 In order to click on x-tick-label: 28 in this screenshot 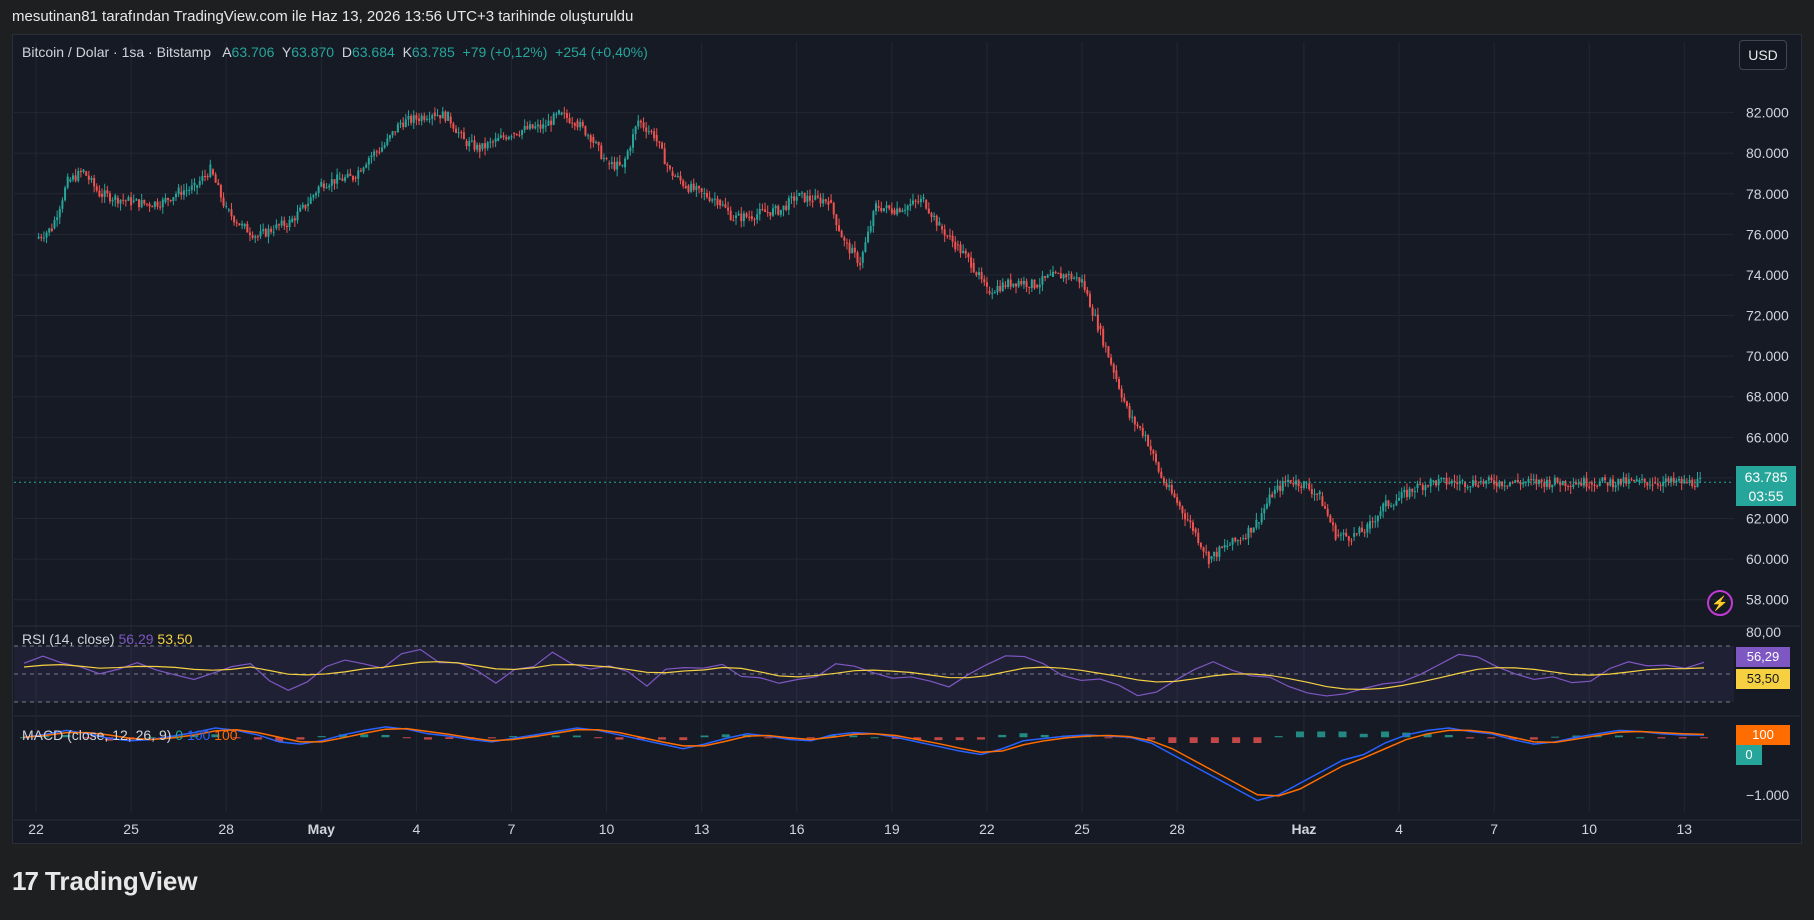, I will do `click(1177, 829)`.